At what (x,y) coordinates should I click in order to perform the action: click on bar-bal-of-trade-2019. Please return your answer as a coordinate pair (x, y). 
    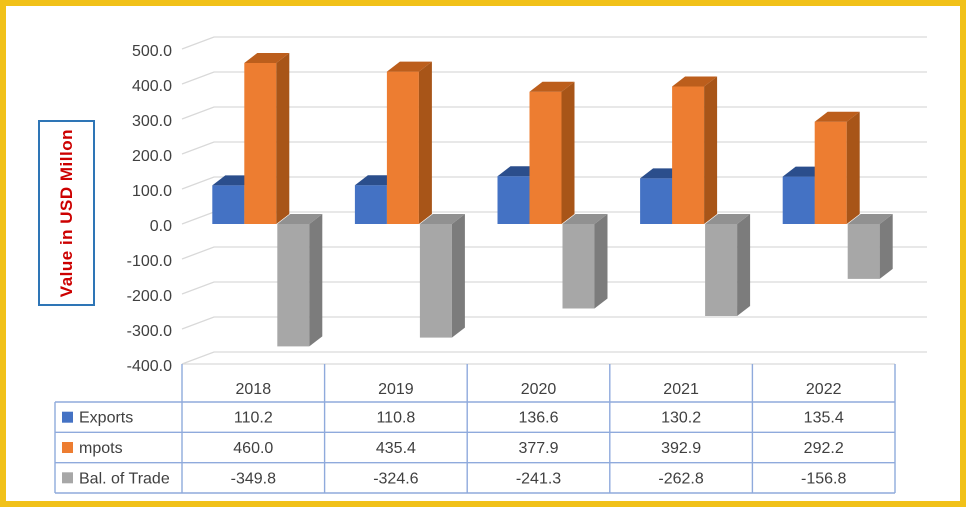
    Looking at the image, I should click on (442, 276).